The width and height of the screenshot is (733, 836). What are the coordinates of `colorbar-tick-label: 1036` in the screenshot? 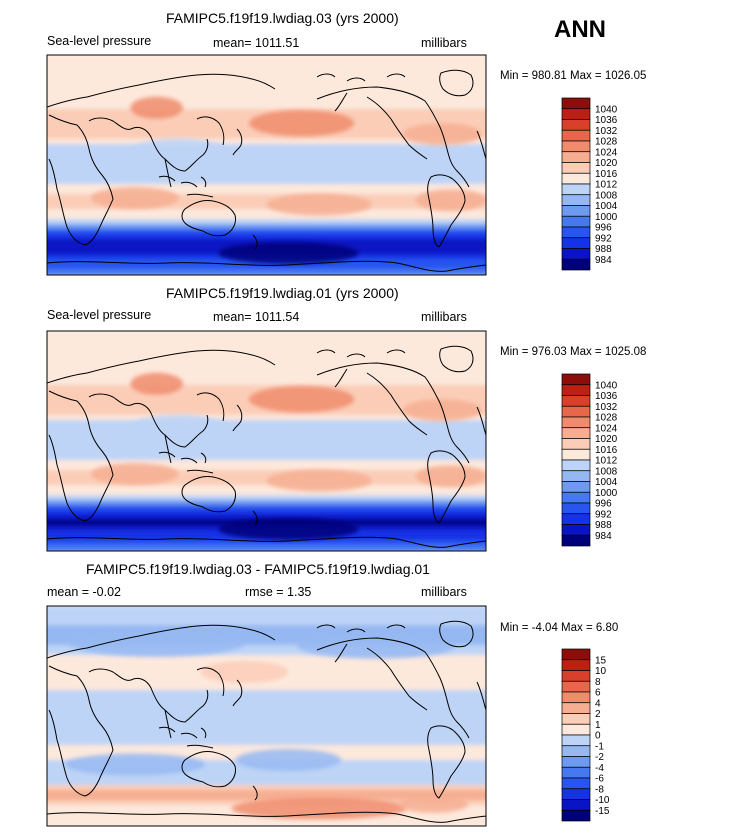 It's located at (606, 396).